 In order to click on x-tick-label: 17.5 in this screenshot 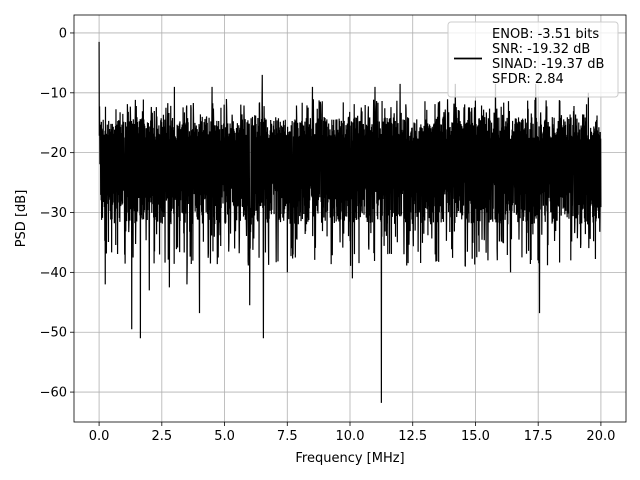, I will do `click(538, 436)`.